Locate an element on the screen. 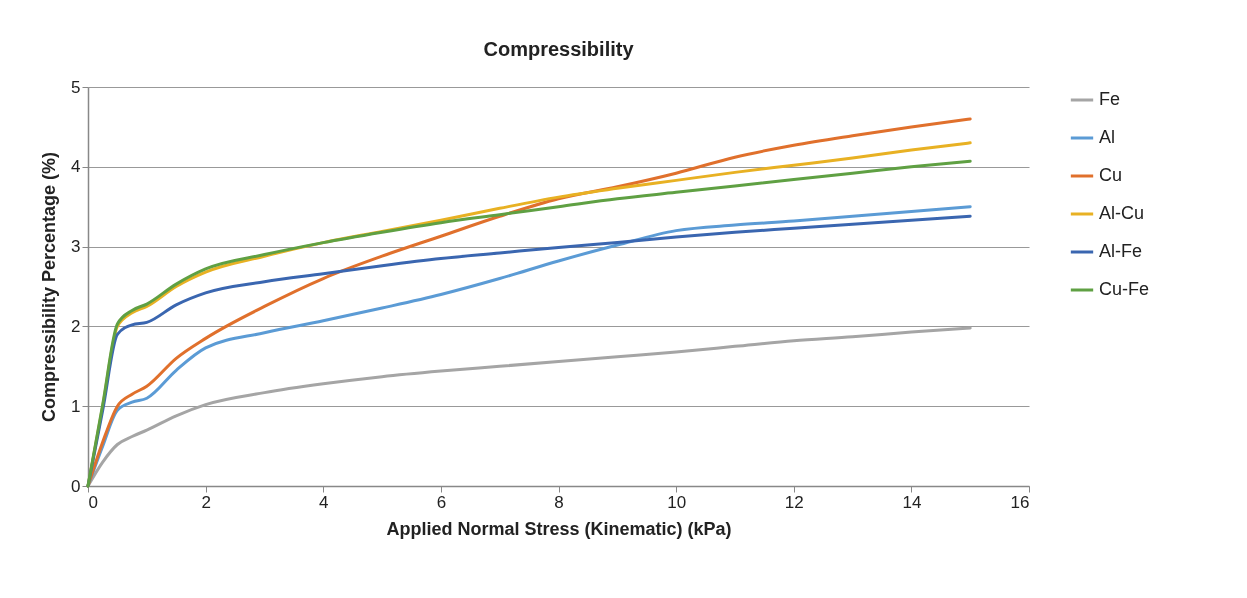  x-tick-label: 16 is located at coordinates (1020, 502).